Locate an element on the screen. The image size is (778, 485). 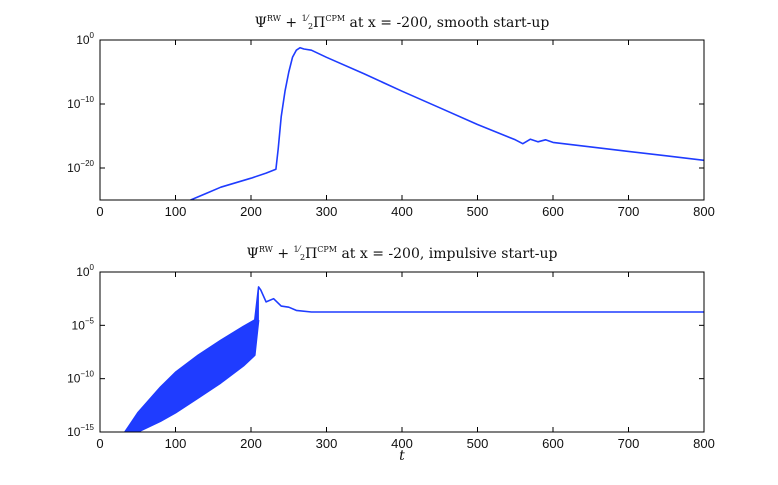
y-tick-label: 10⁻¹⁵ is located at coordinates (80, 431).